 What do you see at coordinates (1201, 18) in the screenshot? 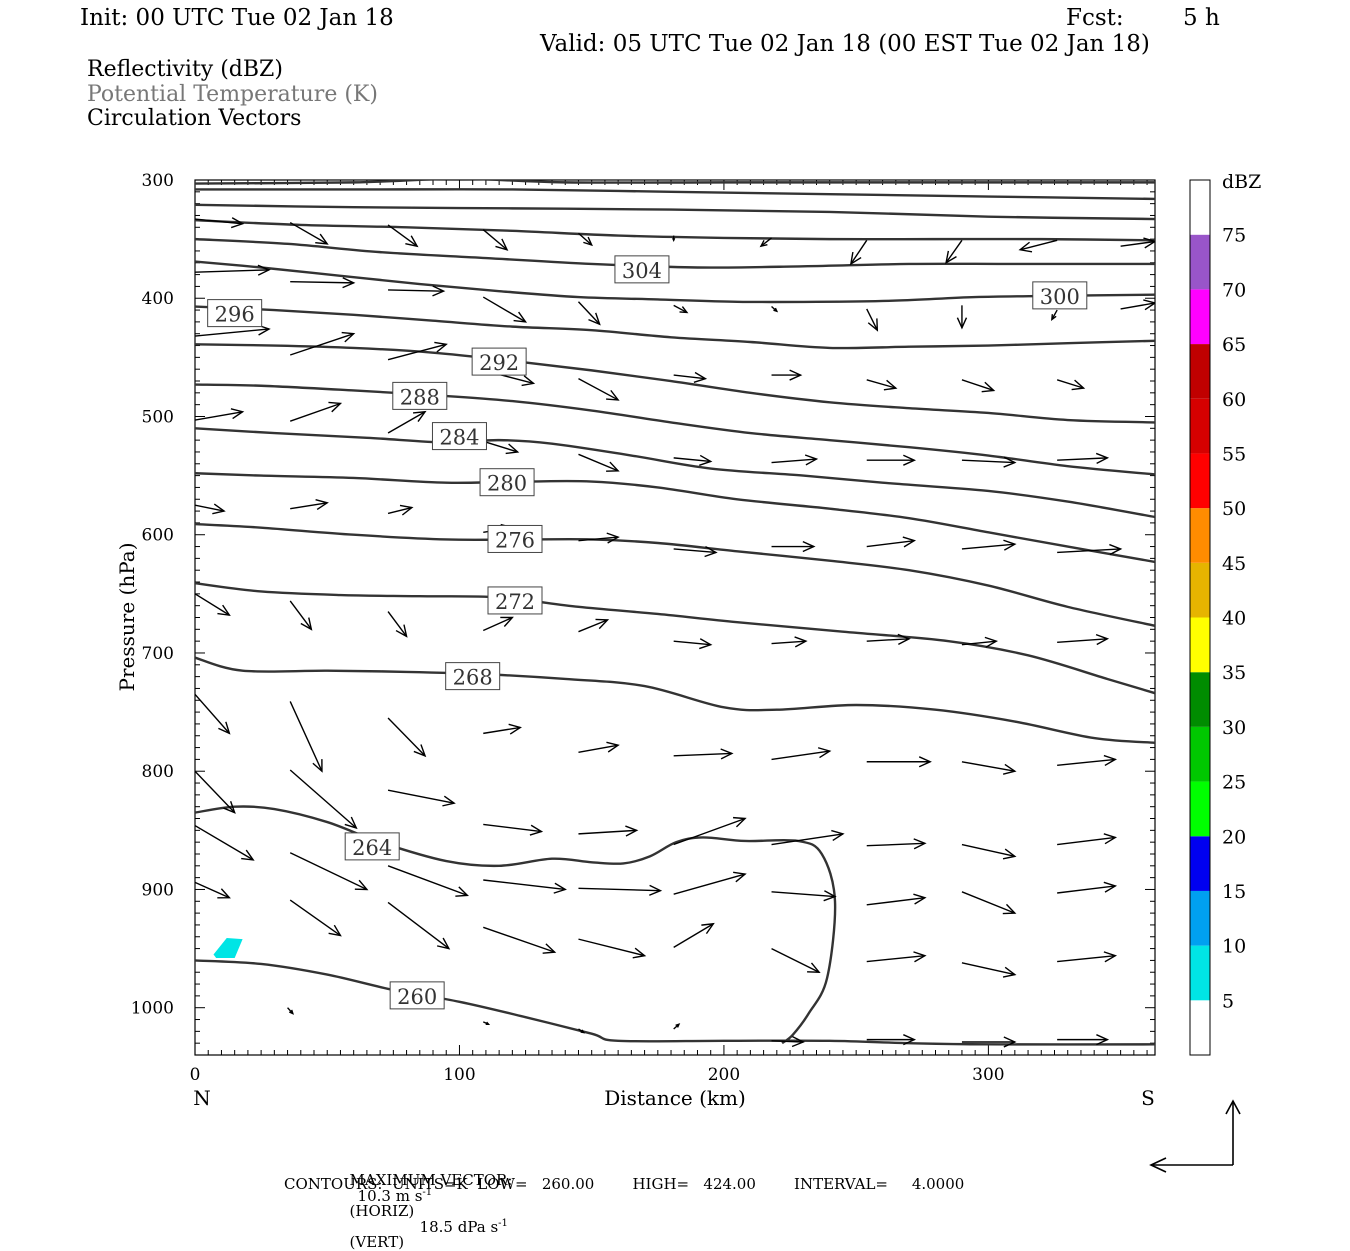
I see `fcst-value: 5 h` at bounding box center [1201, 18].